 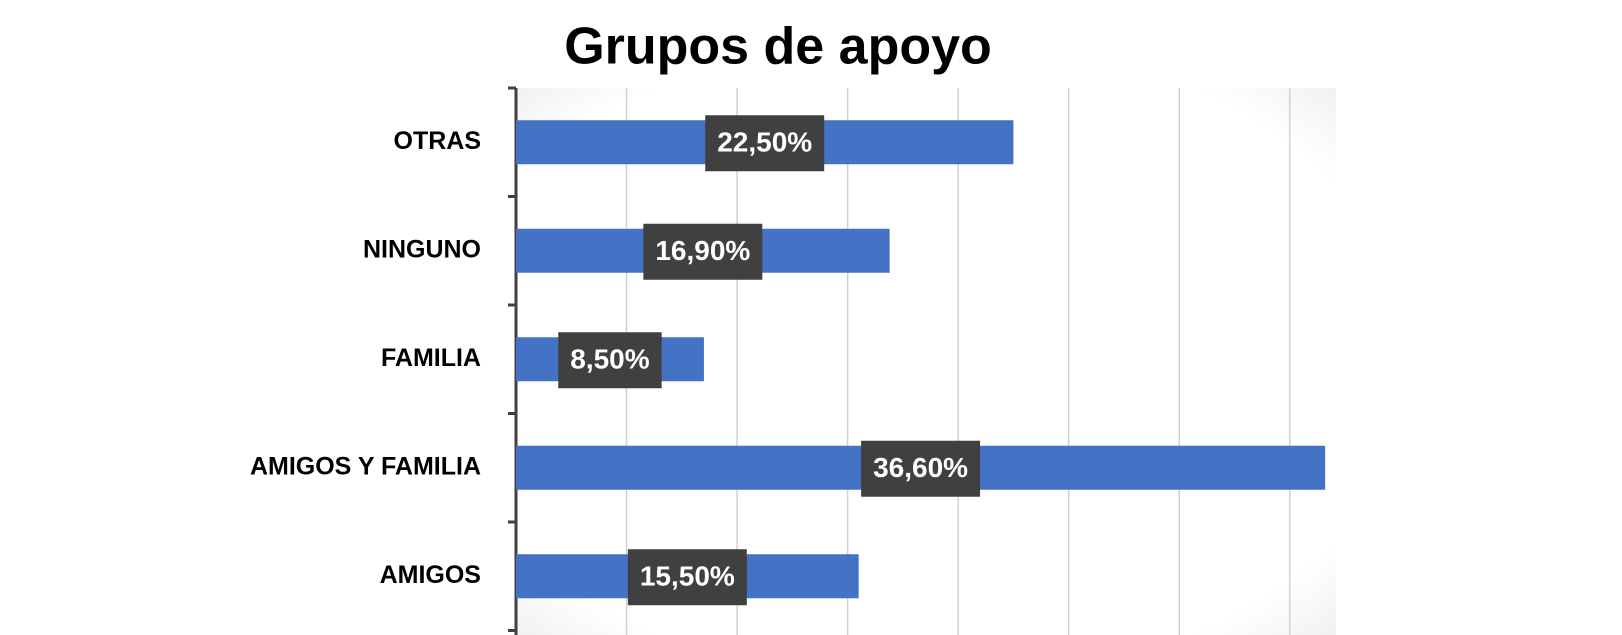 What do you see at coordinates (431, 358) in the screenshot?
I see `y-tick-label: FAMILIA` at bounding box center [431, 358].